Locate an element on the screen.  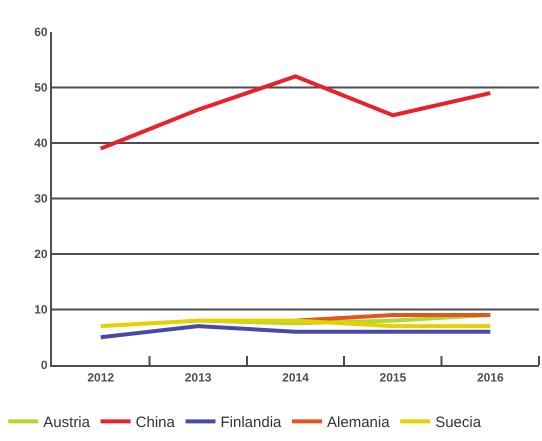
legend-label: Austria is located at coordinates (67, 423).